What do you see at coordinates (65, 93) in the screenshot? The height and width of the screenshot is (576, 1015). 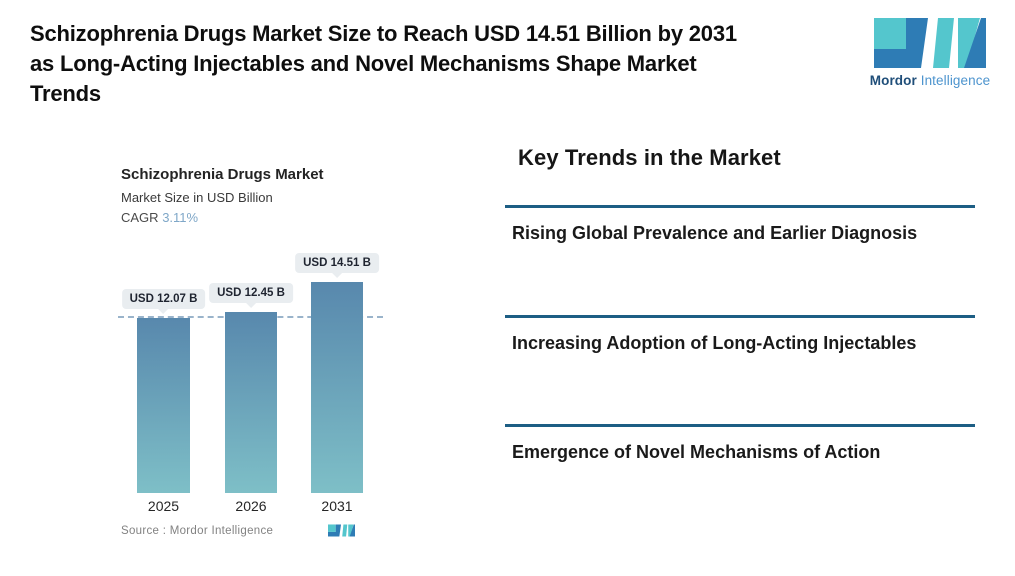 I see `page-title-line-3: Trends` at bounding box center [65, 93].